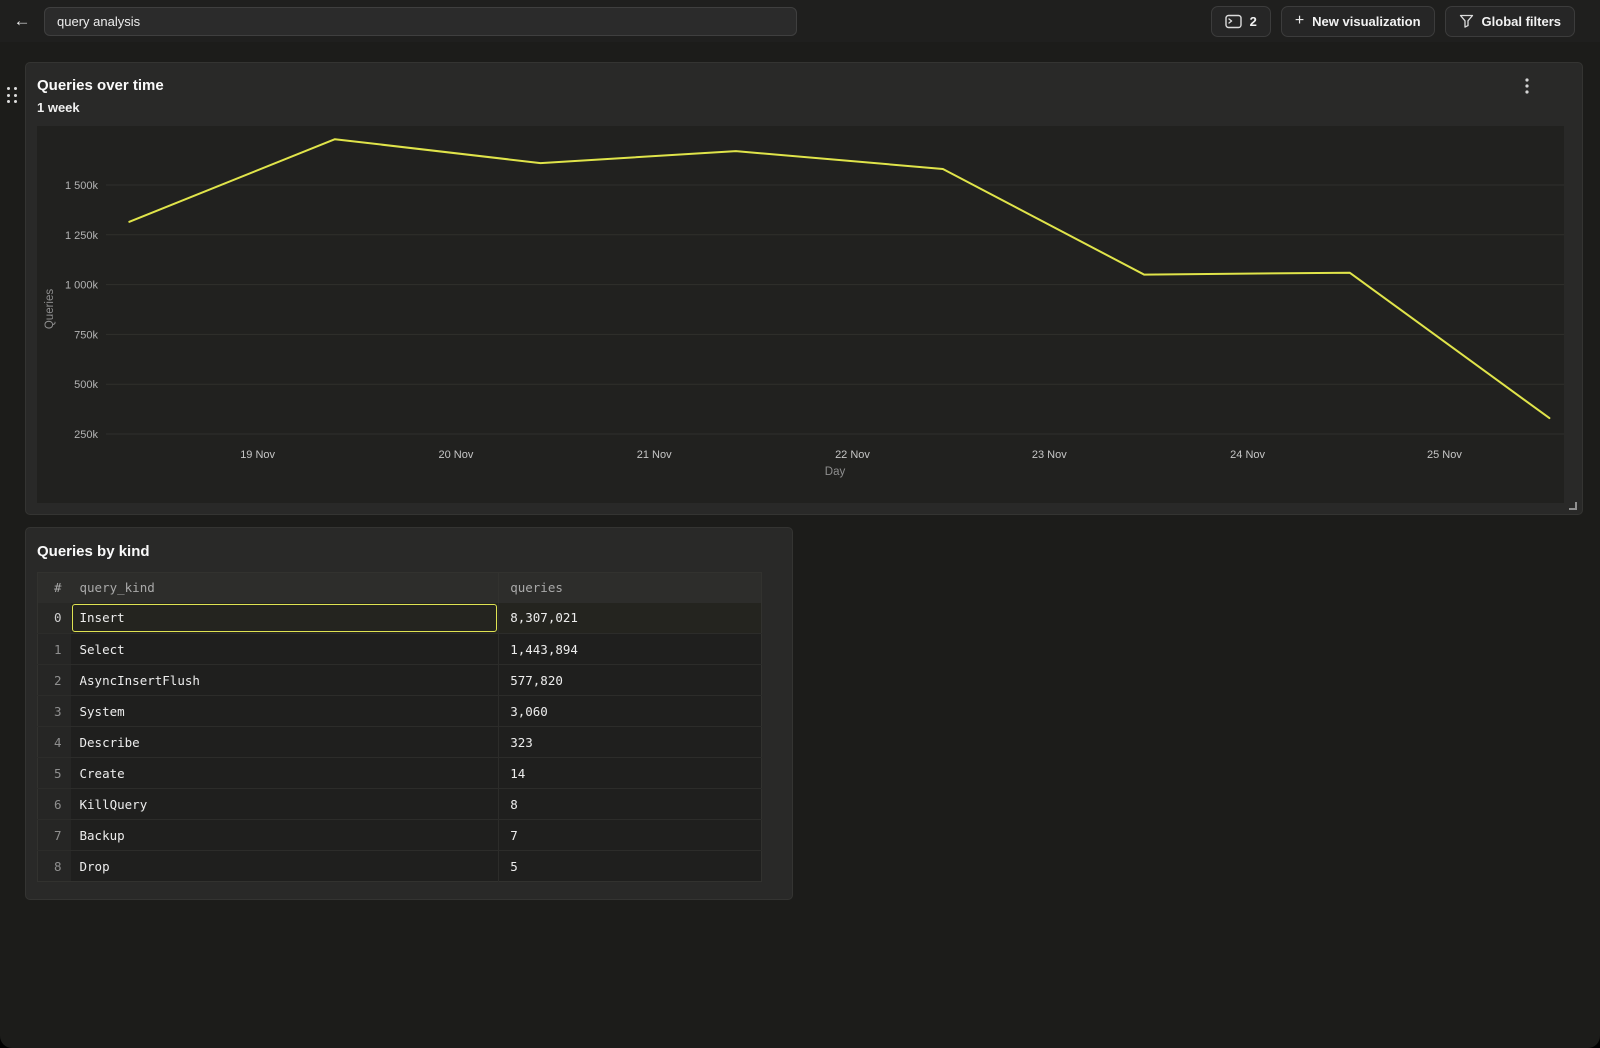  What do you see at coordinates (420, 21) in the screenshot?
I see `dashboard-title-input` at bounding box center [420, 21].